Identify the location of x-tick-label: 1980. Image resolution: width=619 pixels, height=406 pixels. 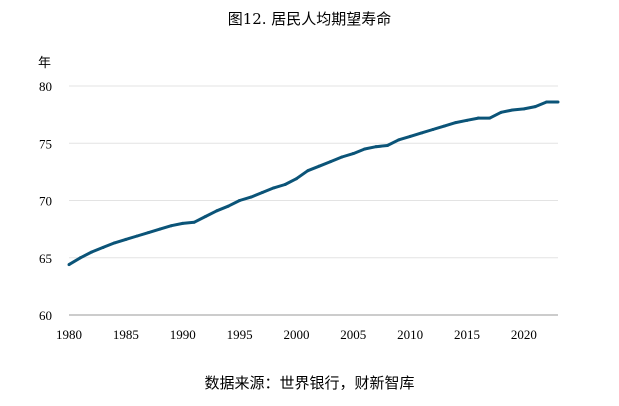
(69, 334).